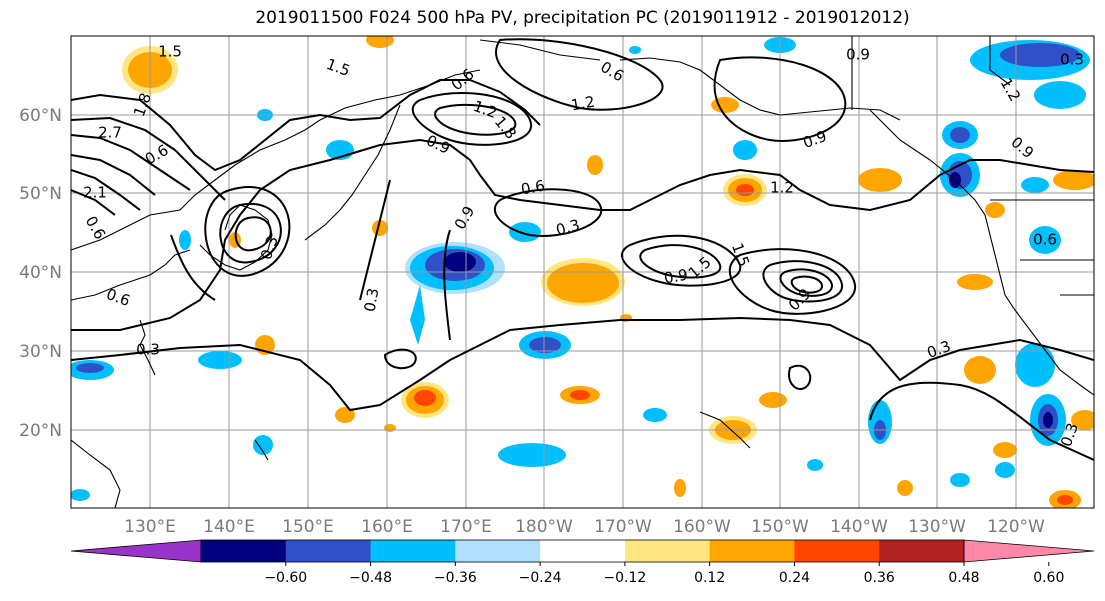  Describe the element at coordinates (624, 578) in the screenshot. I see `colorbar-tick-label: −0.12` at that location.